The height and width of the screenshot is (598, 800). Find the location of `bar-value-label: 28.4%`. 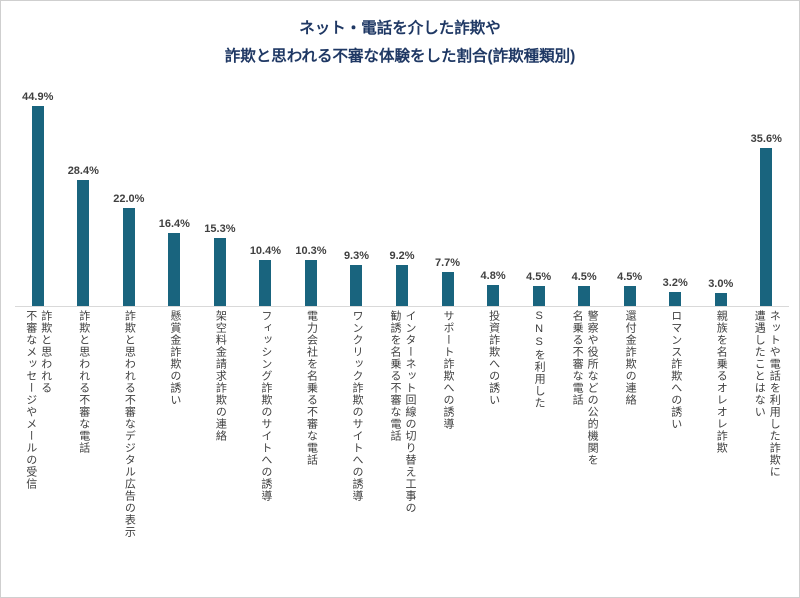

bar-value-label: 28.4% is located at coordinates (83, 171).